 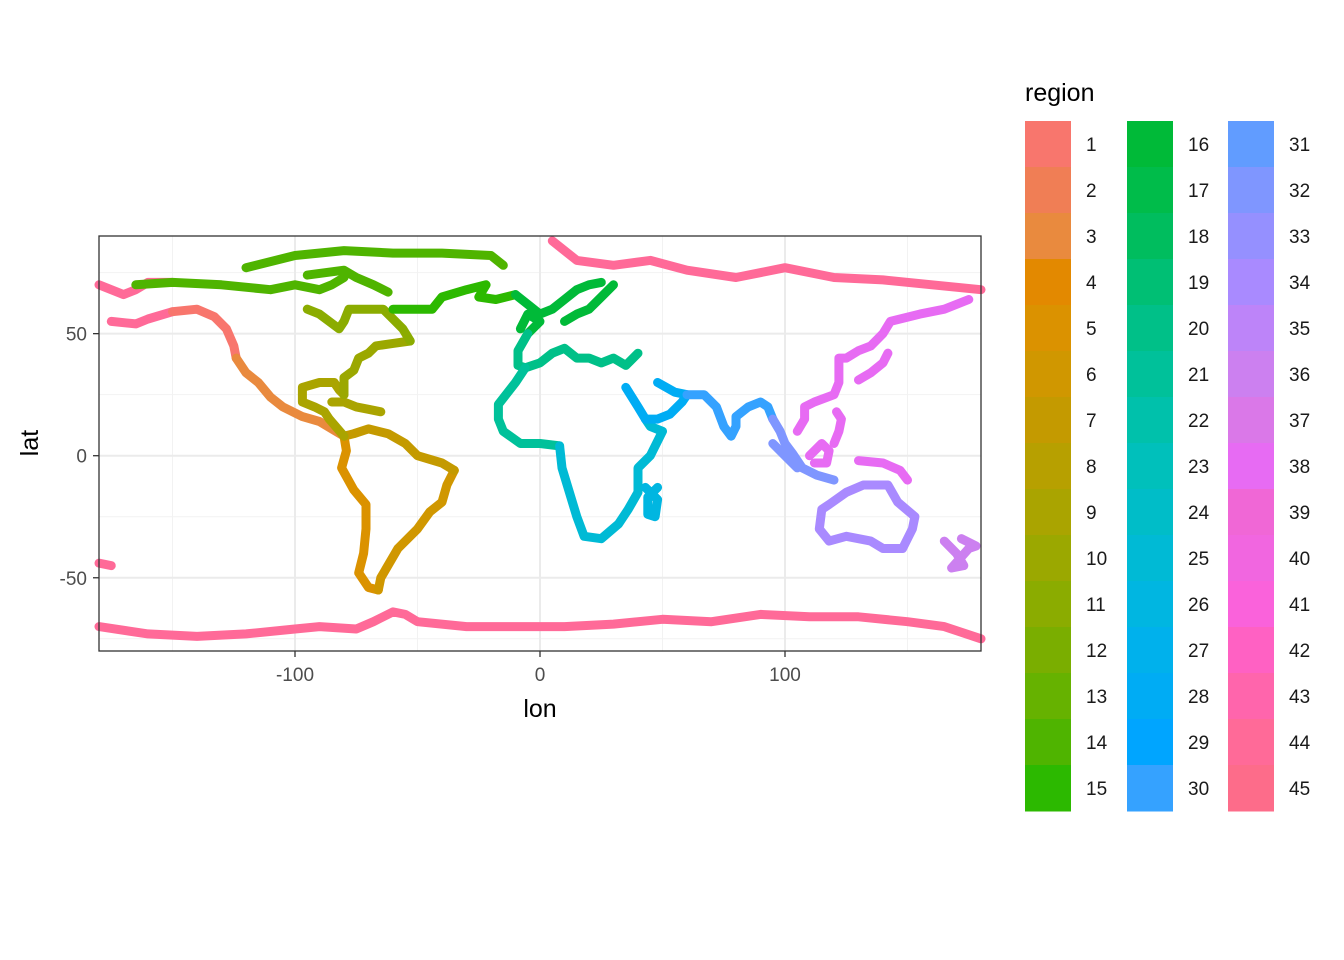 What do you see at coordinates (1096, 789) in the screenshot?
I see `legend-label-15: 15` at bounding box center [1096, 789].